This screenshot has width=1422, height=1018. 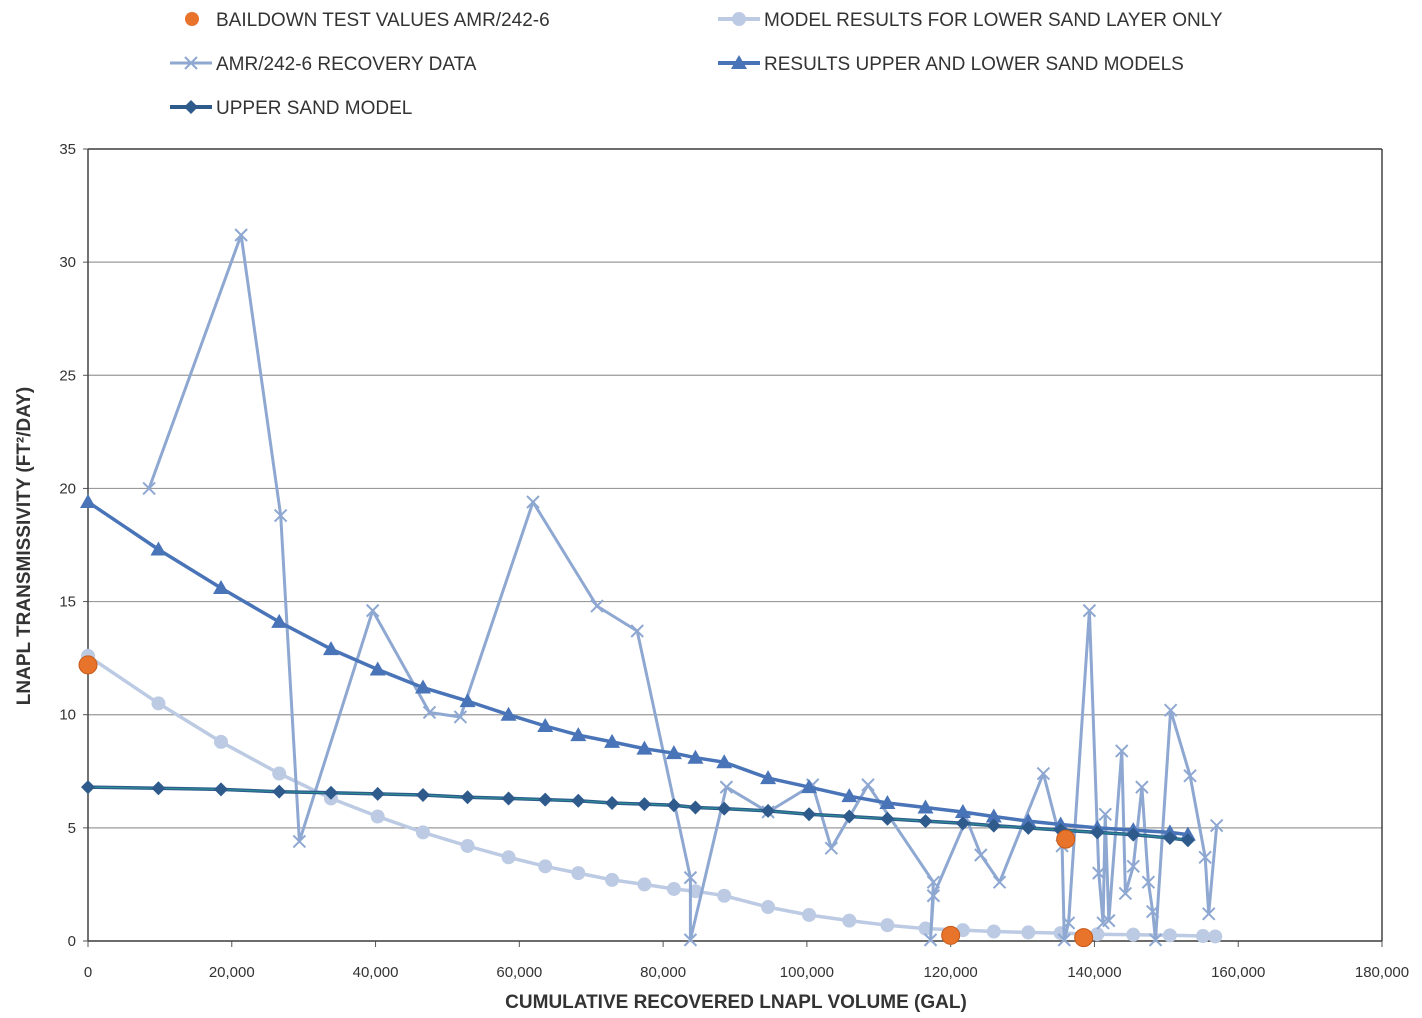 I want to click on legend-marker-recovery, so click(x=191, y=63).